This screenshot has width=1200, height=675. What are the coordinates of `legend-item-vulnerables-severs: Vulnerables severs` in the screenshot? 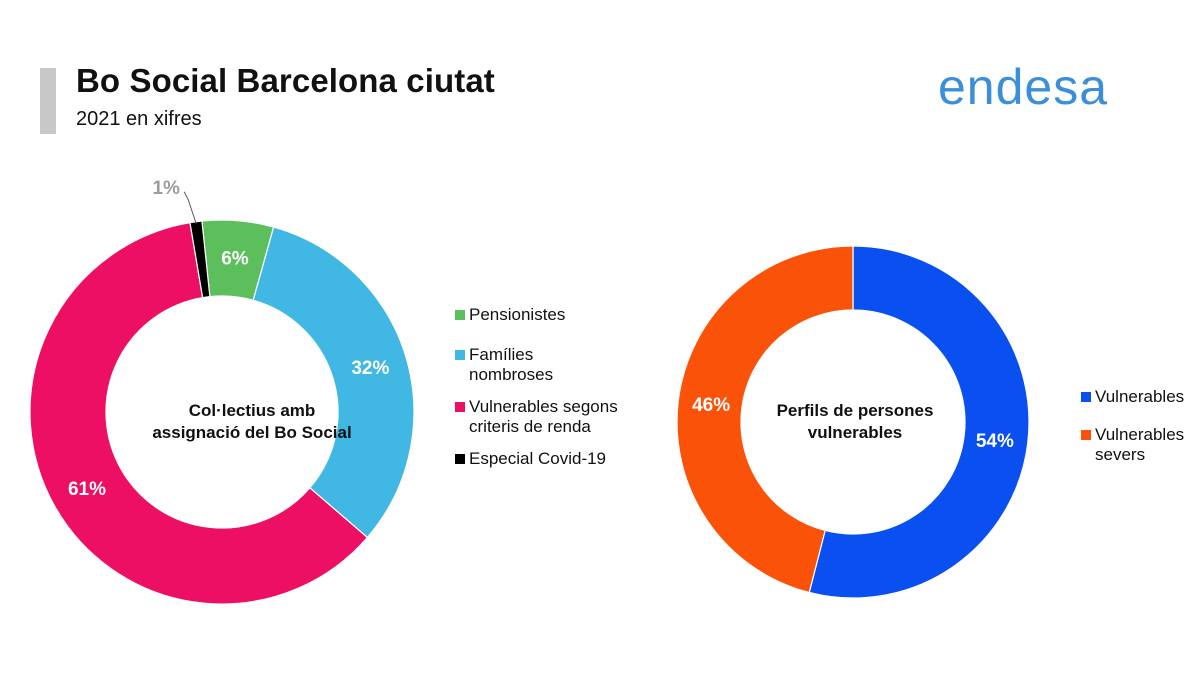 It's located at (1140, 445).